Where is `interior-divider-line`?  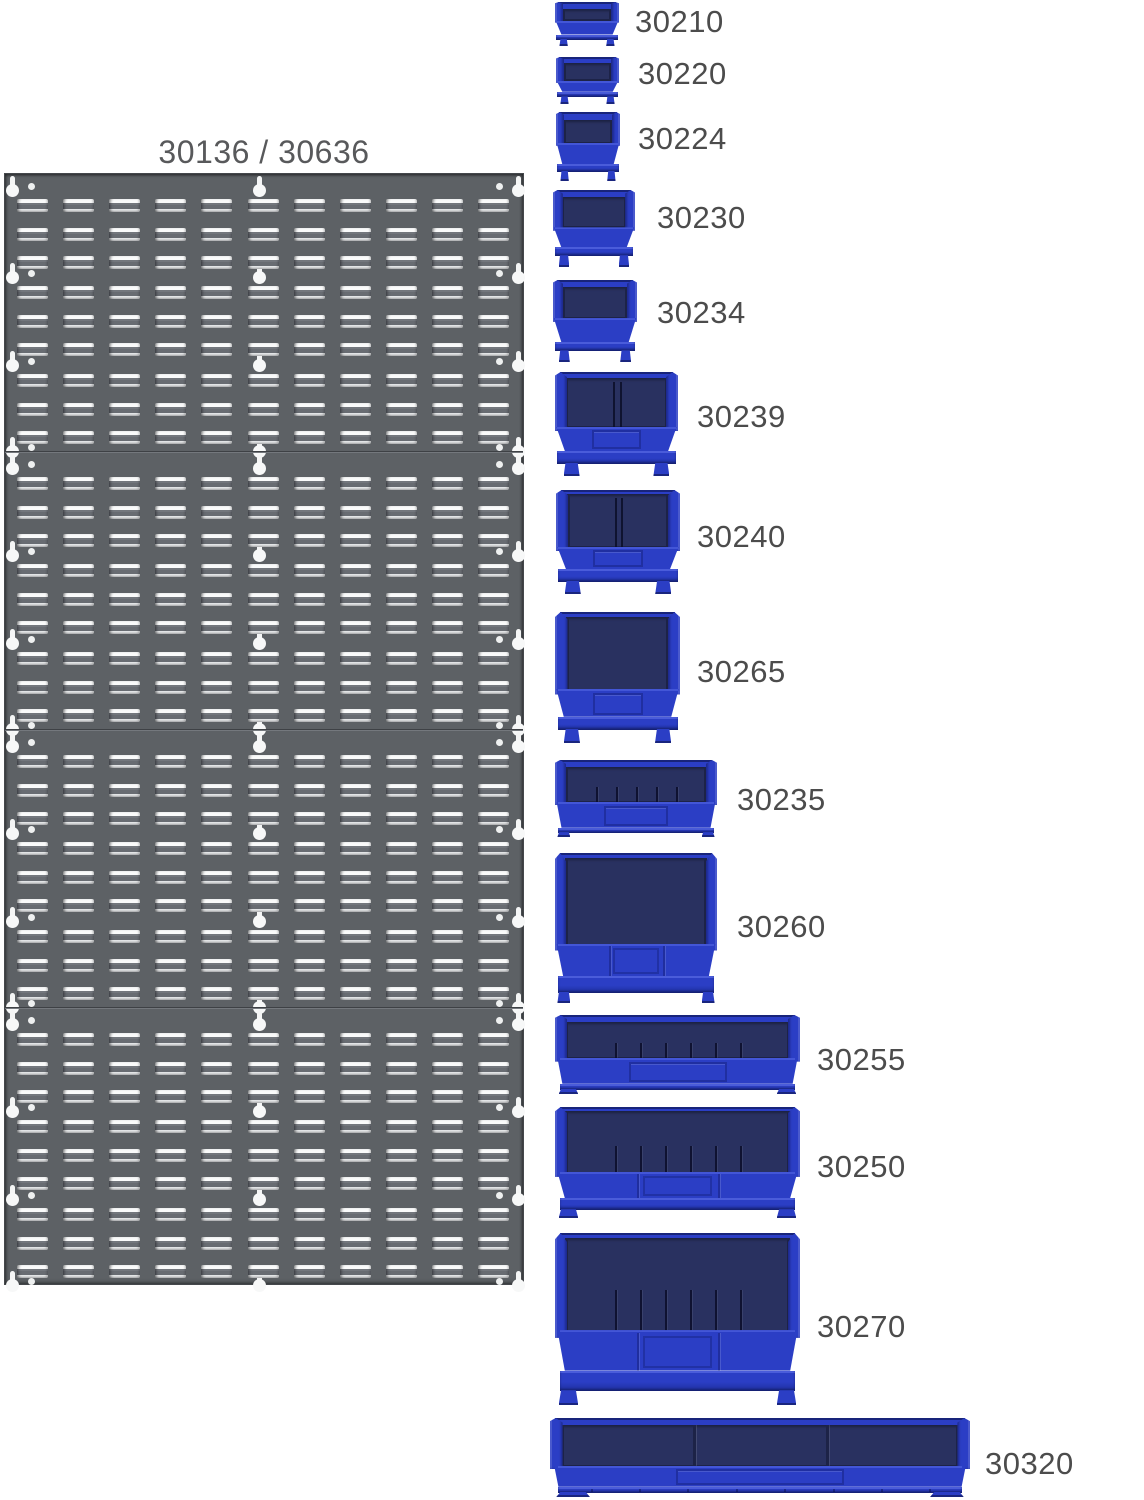 interior-divider-line is located at coordinates (615, 523).